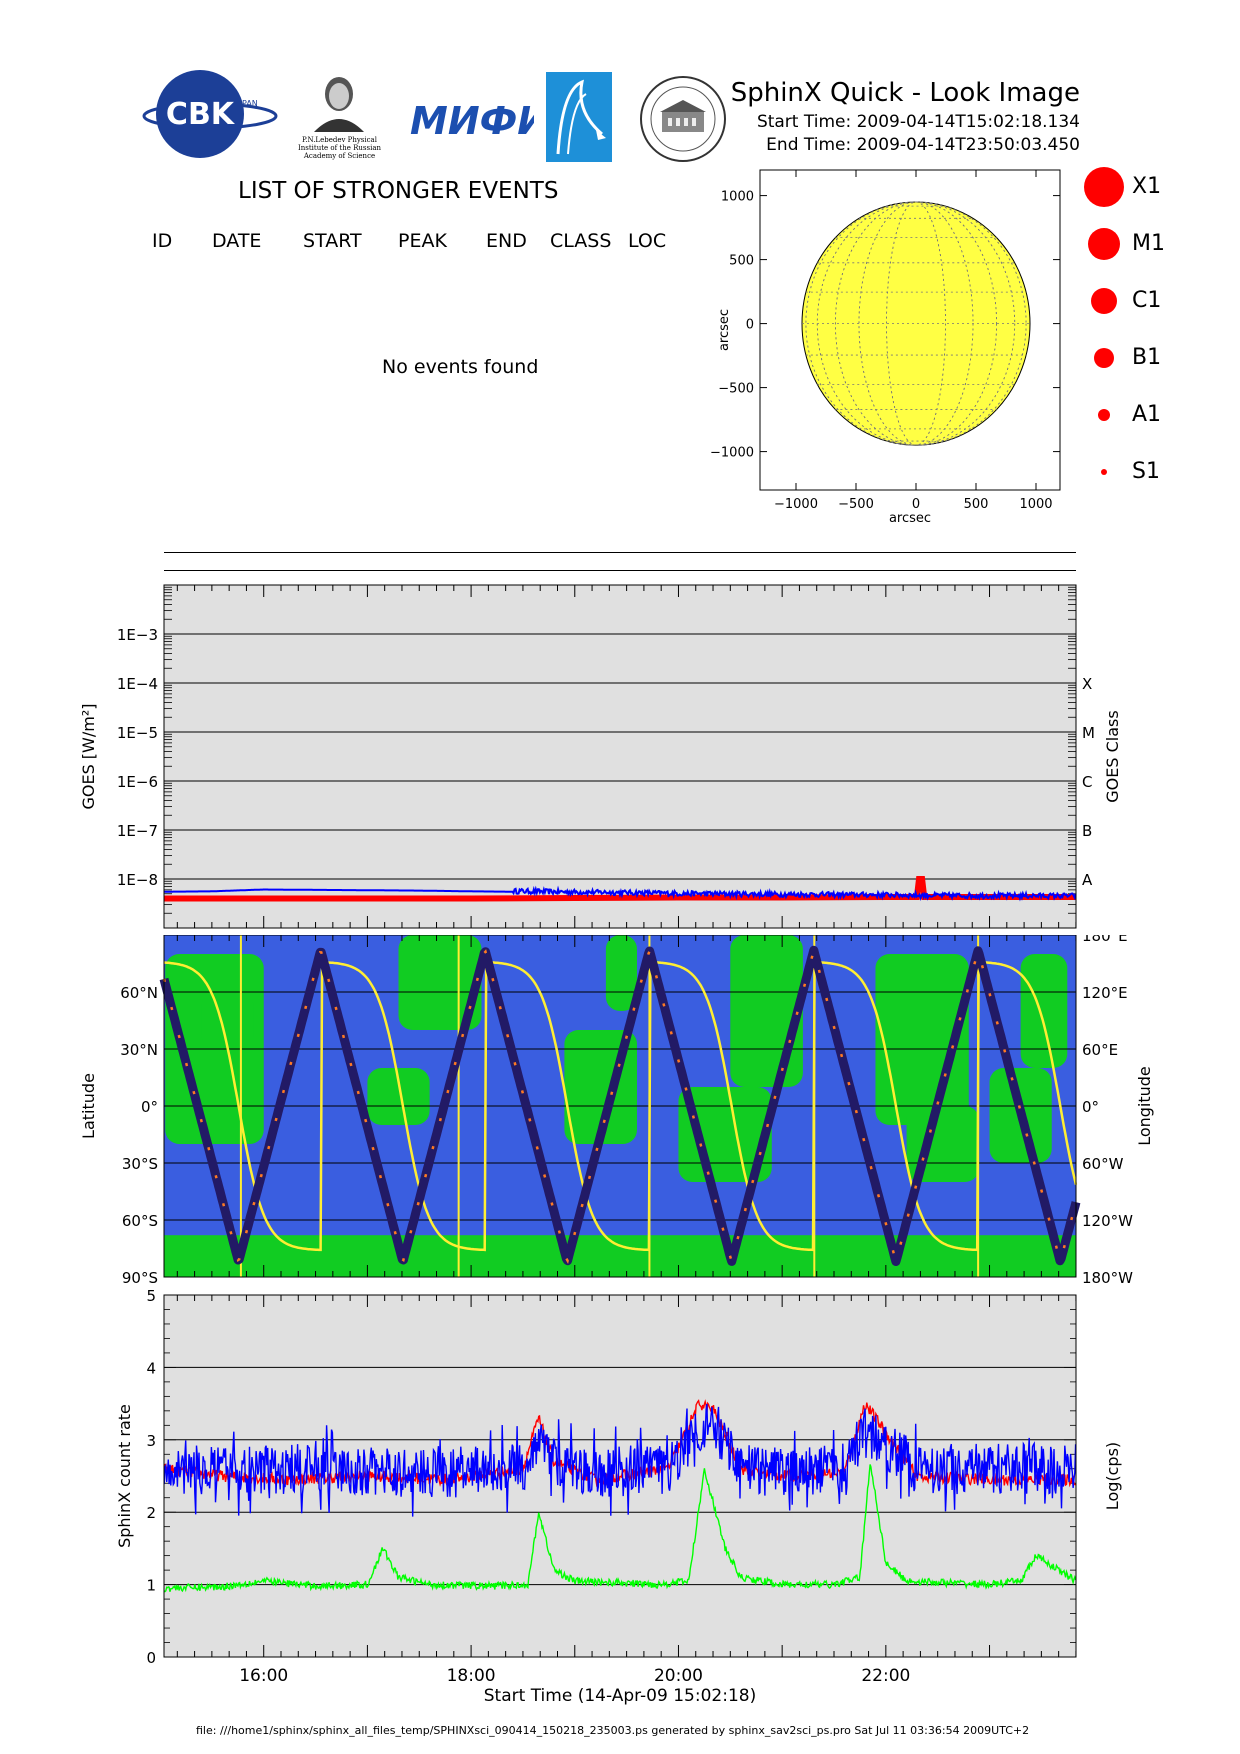  Describe the element at coordinates (620, 1528) in the screenshot. I see `count-series-green` at that location.